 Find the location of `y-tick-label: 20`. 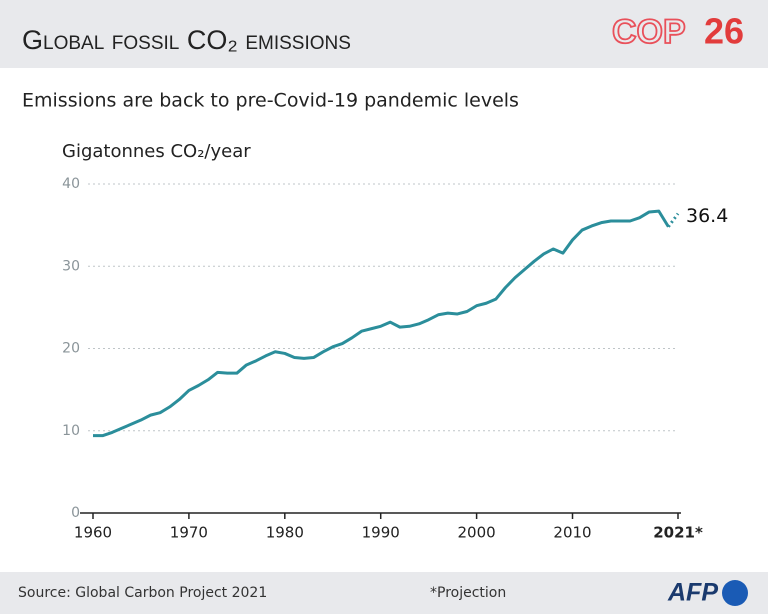

y-tick-label: 20 is located at coordinates (71, 349).